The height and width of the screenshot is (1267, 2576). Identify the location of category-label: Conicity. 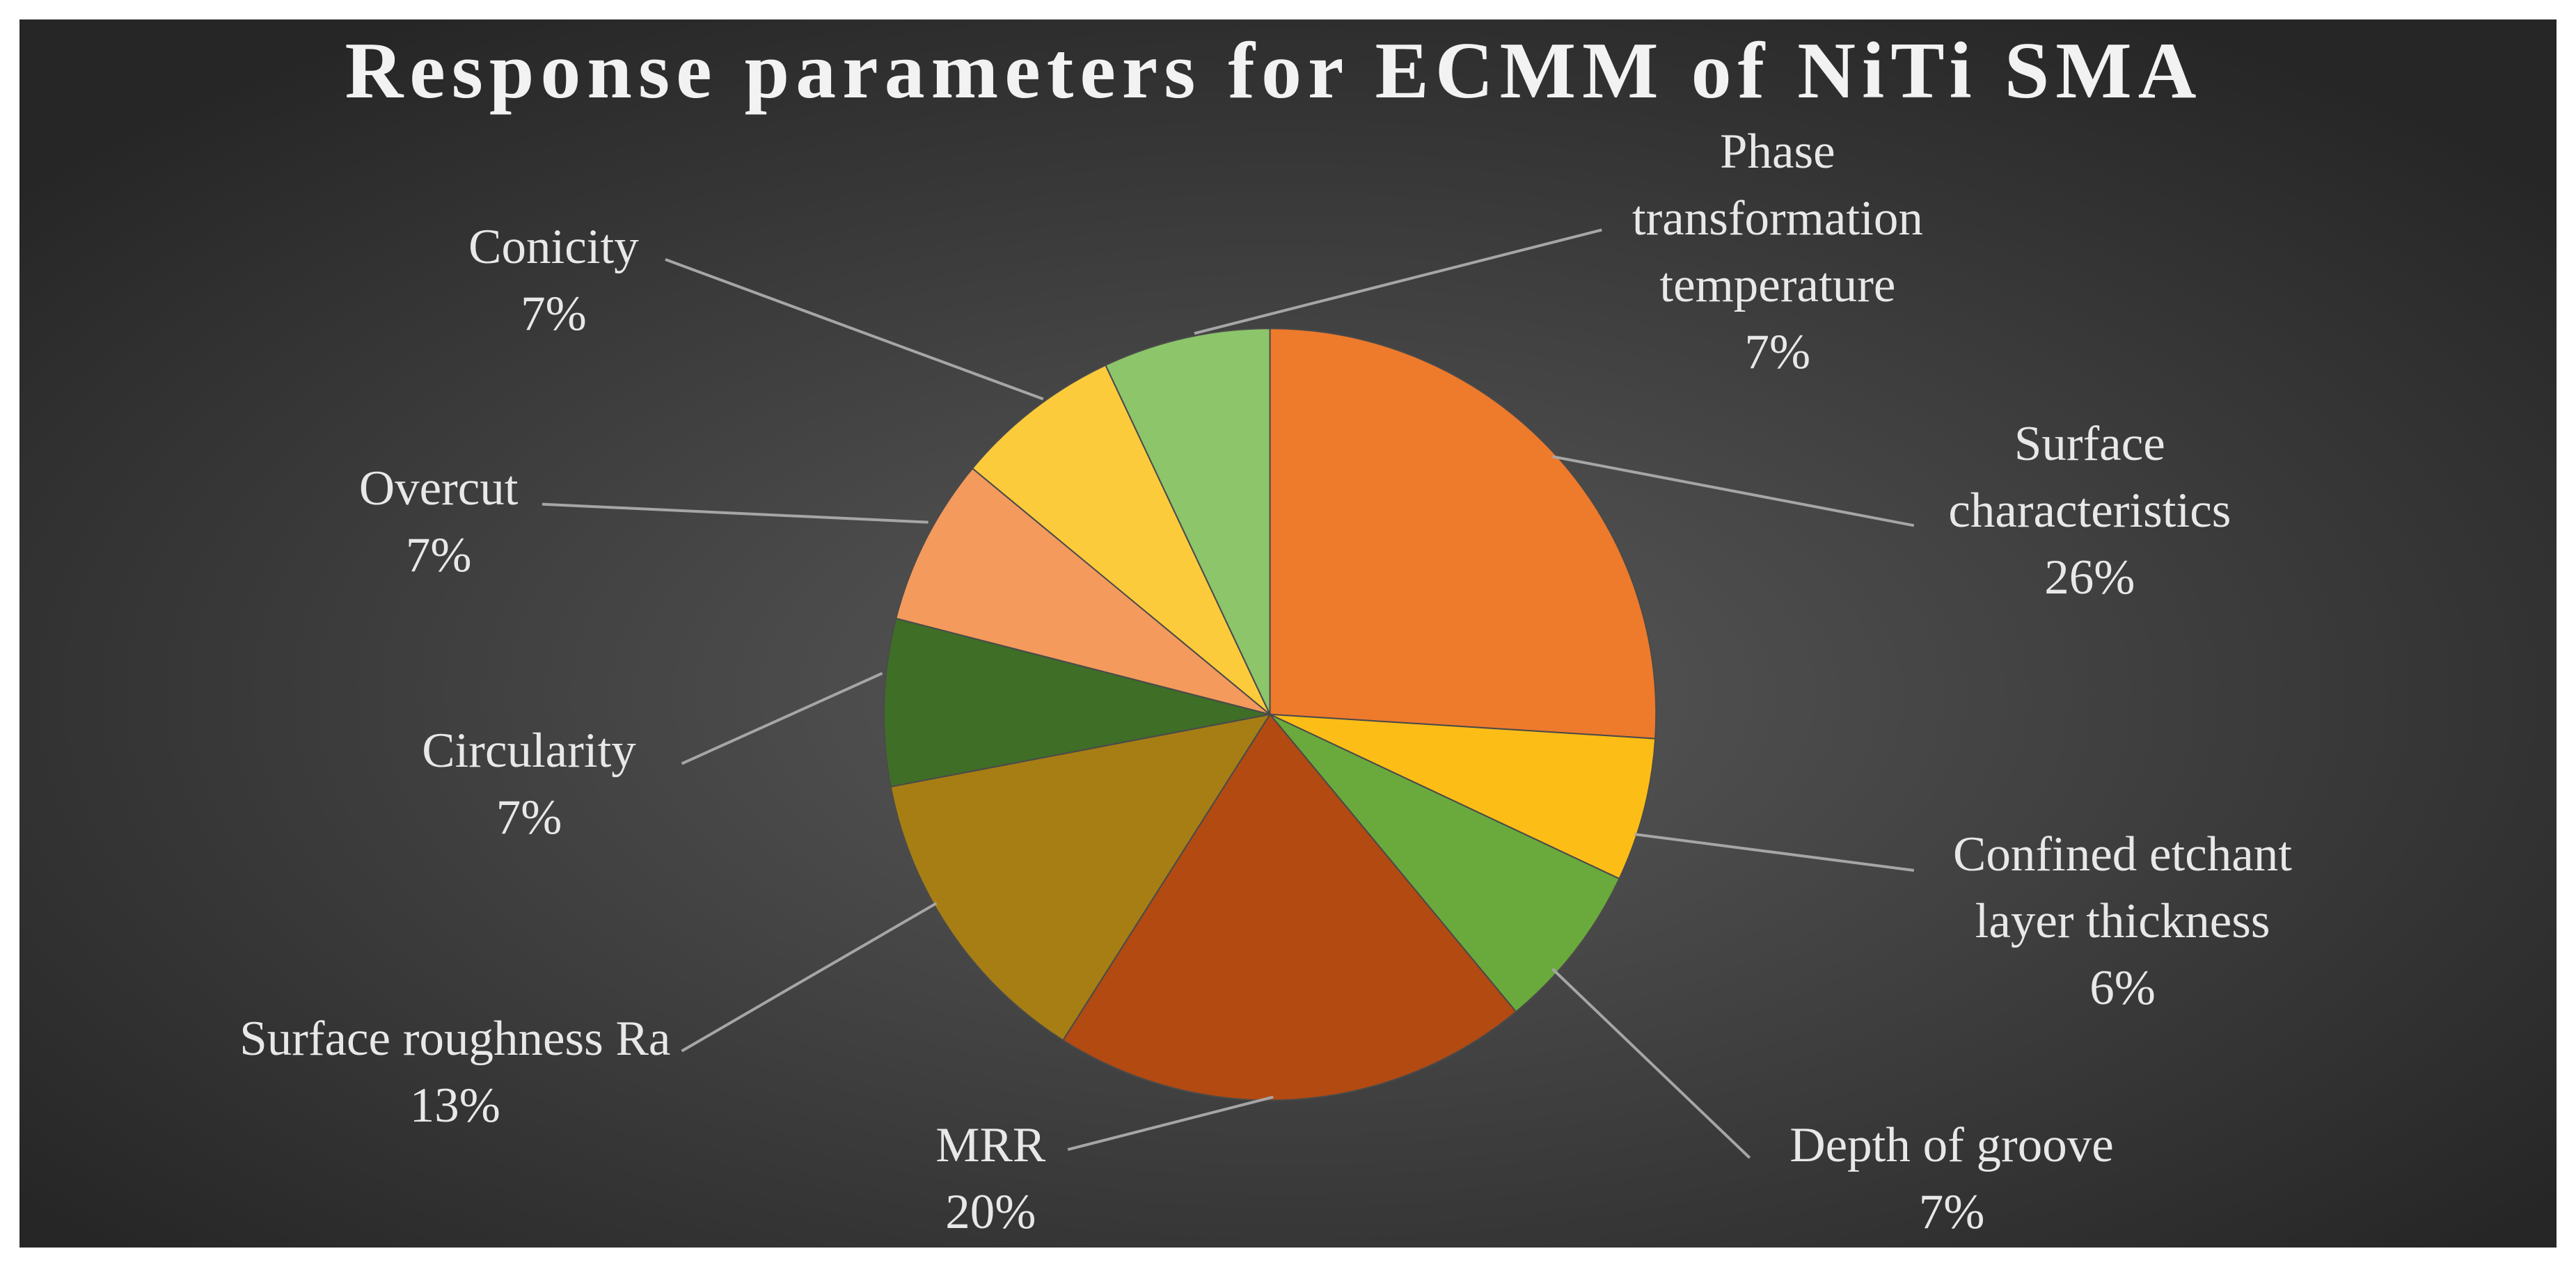
(553, 246).